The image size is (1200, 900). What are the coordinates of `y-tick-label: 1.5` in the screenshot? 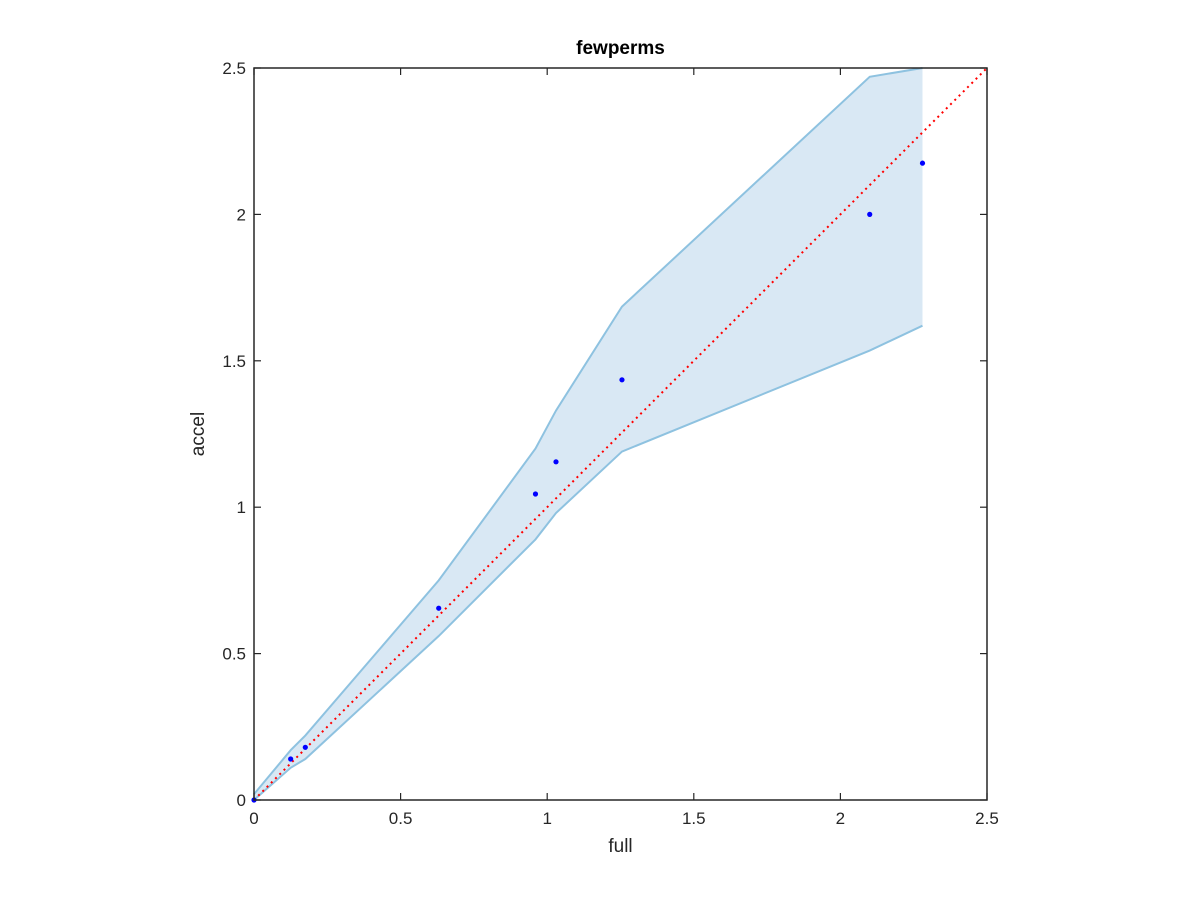 It's located at (234, 361).